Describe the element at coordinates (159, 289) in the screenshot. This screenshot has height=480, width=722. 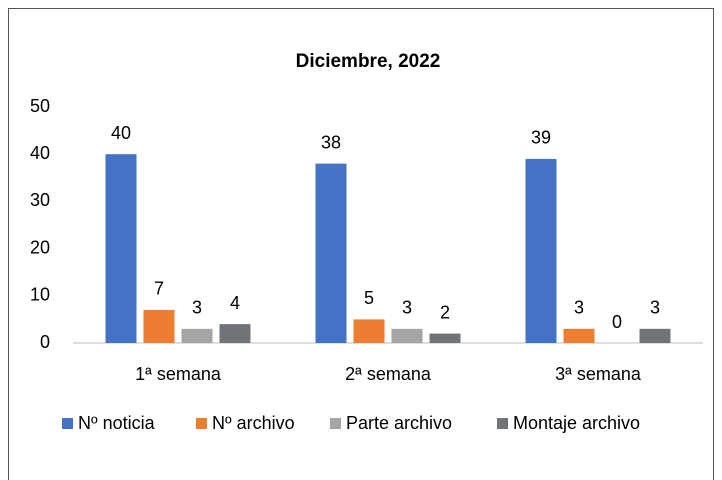
I see `value-label: 7` at that location.